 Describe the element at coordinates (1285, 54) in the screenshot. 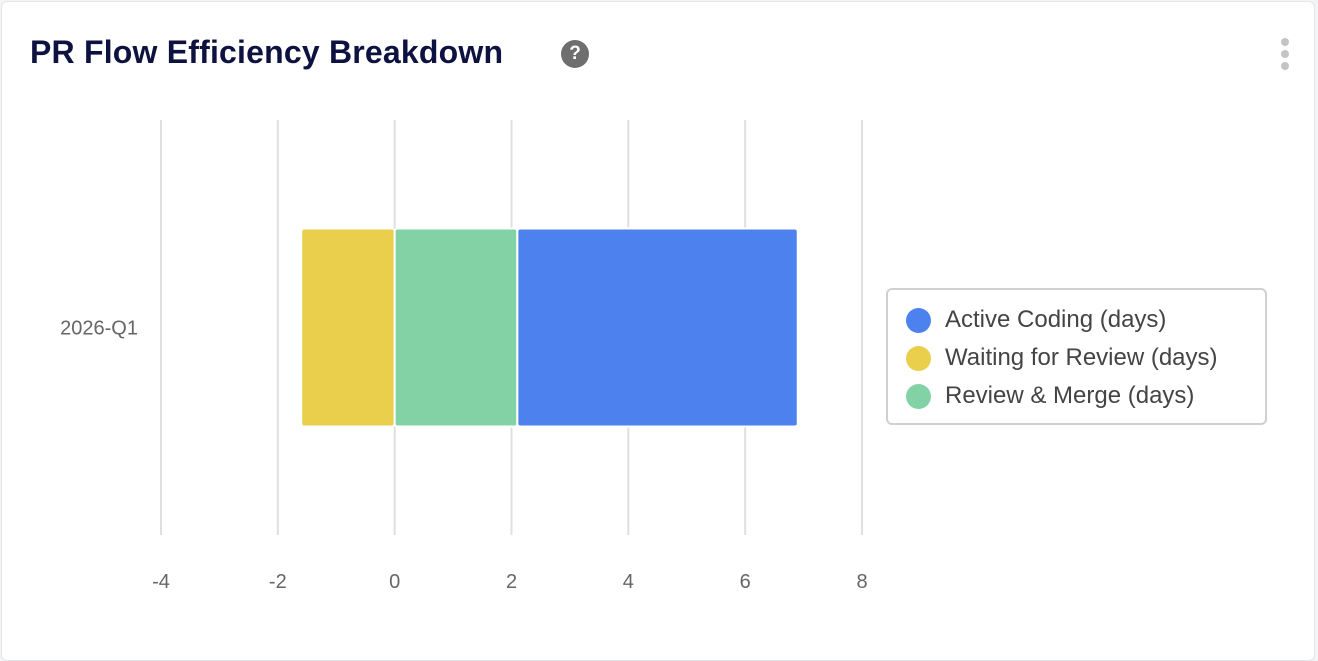

I see `more-options-icon` at that location.